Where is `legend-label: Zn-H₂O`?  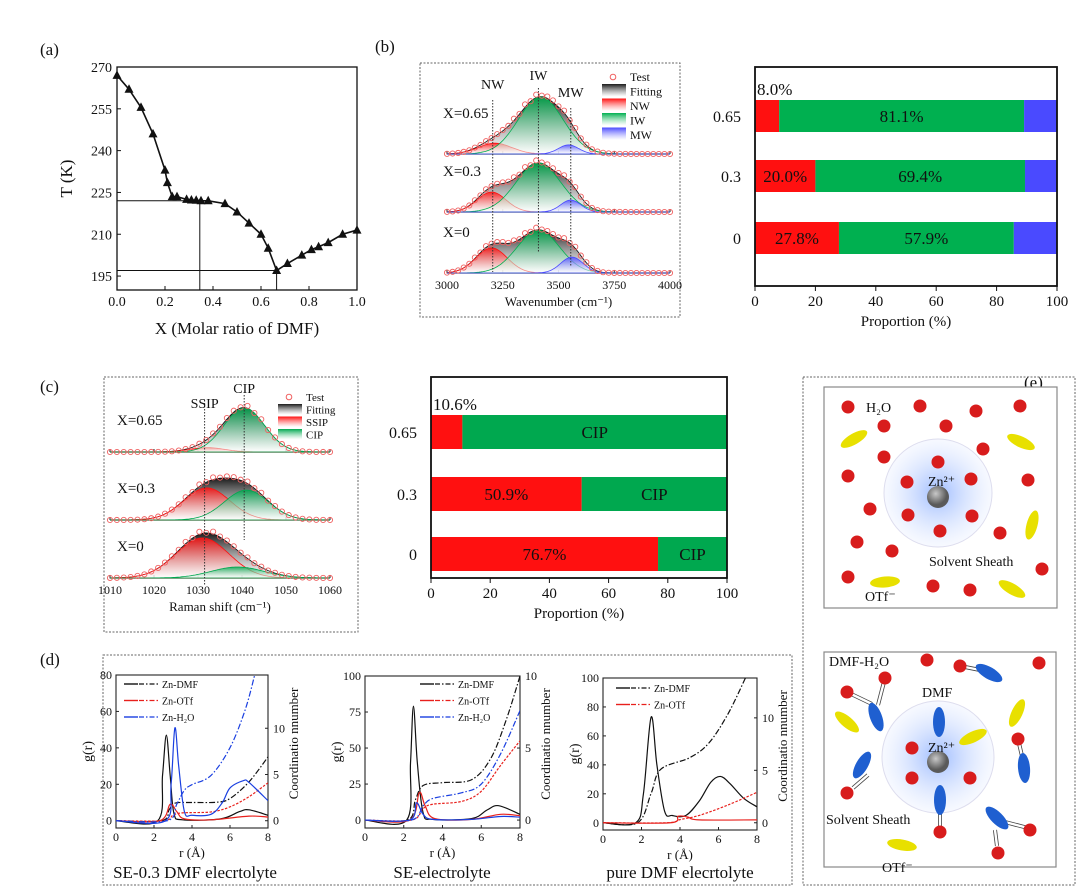 legend-label: Zn-H₂O is located at coordinates (178, 718).